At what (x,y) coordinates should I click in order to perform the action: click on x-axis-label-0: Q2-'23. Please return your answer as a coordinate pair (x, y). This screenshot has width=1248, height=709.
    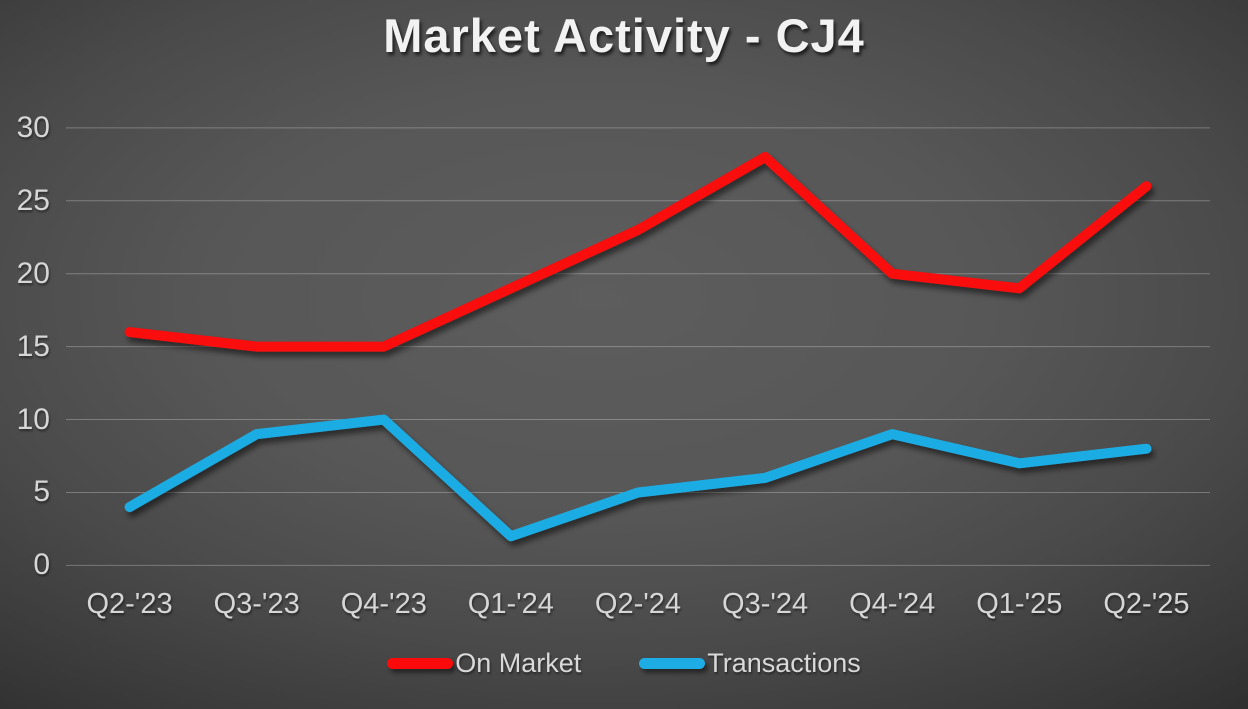
    Looking at the image, I should click on (129, 604).